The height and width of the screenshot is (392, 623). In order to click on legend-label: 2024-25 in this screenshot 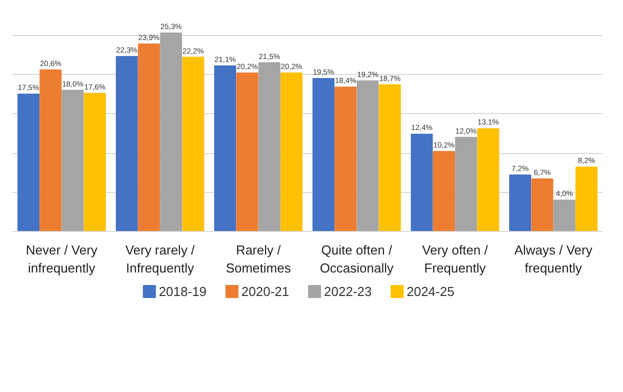, I will do `click(430, 291)`.